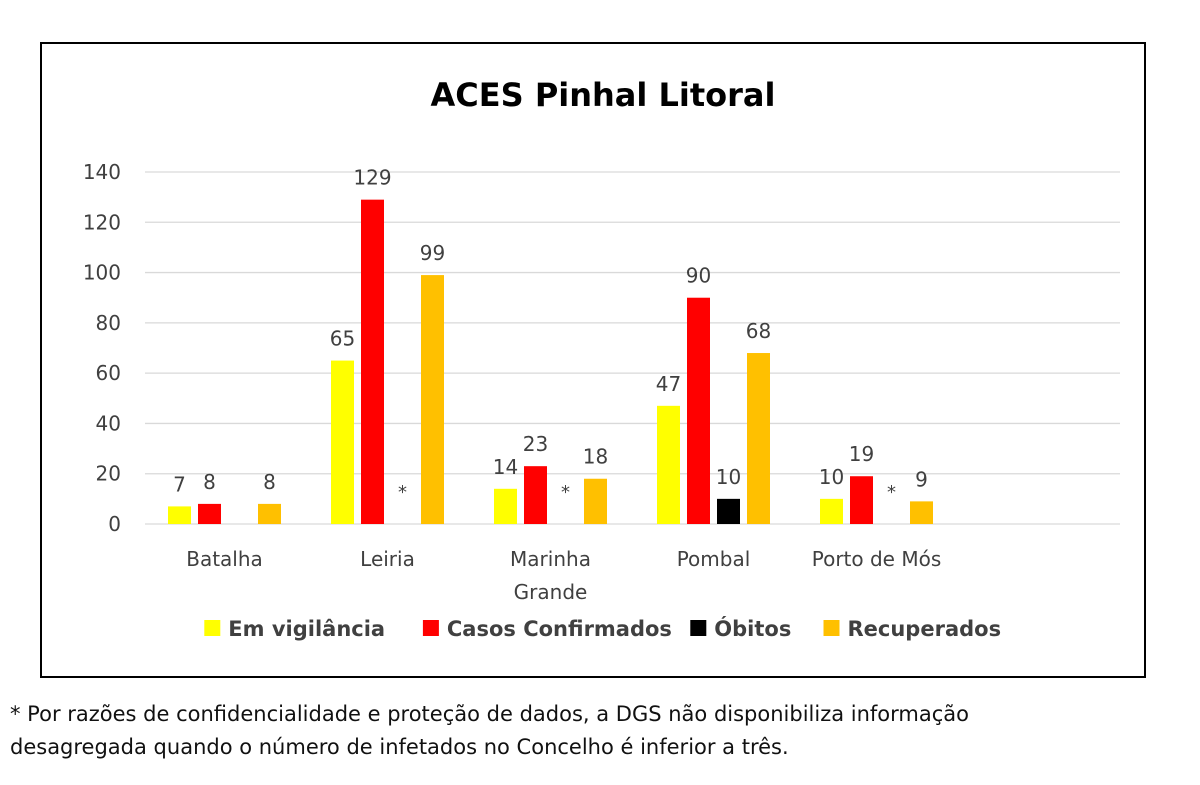 The width and height of the screenshot is (1200, 785). I want to click on legend-label: Óbitos, so click(752, 628).